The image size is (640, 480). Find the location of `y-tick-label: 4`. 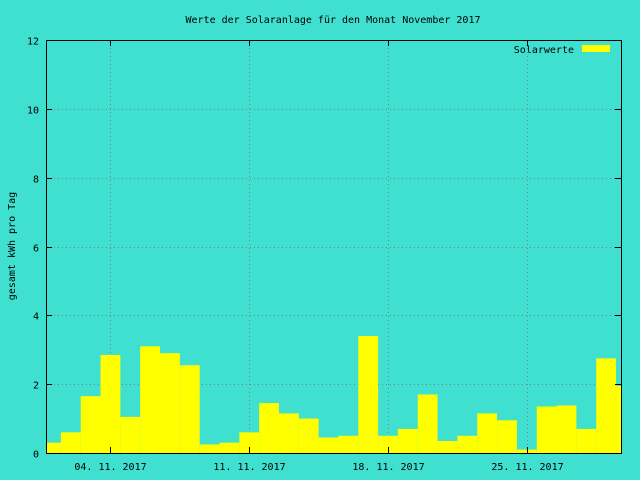

y-tick-label: 4 is located at coordinates (36, 317).